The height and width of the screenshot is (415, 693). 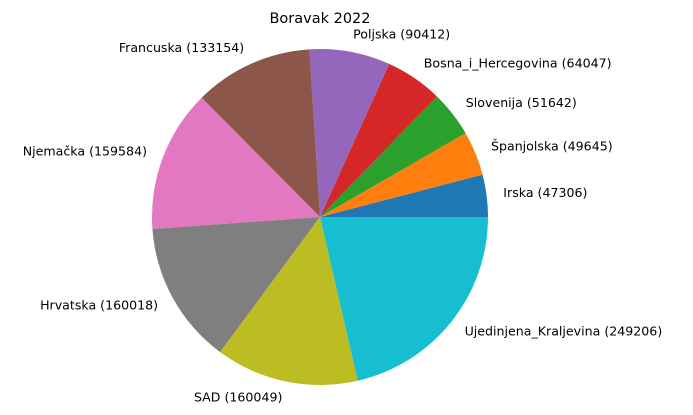 I want to click on pie-slice-label: Slovenija (51642), so click(x=521, y=102).